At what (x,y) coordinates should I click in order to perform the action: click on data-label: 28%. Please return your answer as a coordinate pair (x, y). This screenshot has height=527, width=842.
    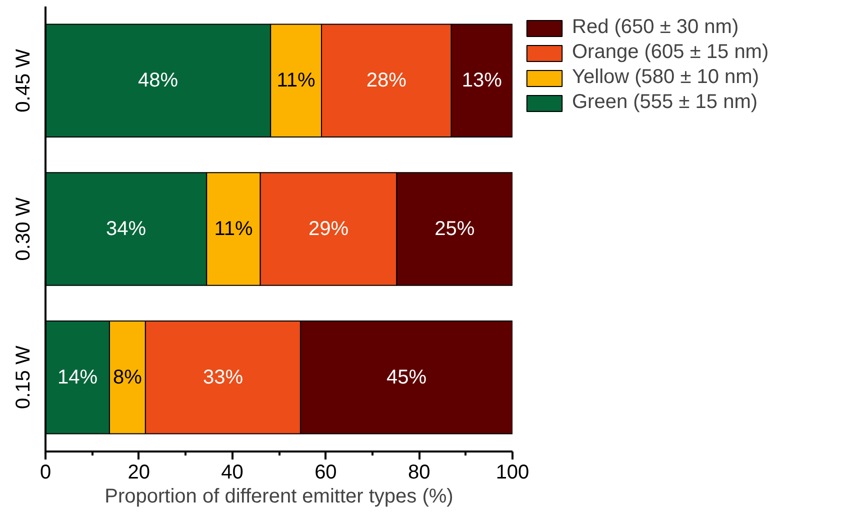
    Looking at the image, I should click on (386, 81).